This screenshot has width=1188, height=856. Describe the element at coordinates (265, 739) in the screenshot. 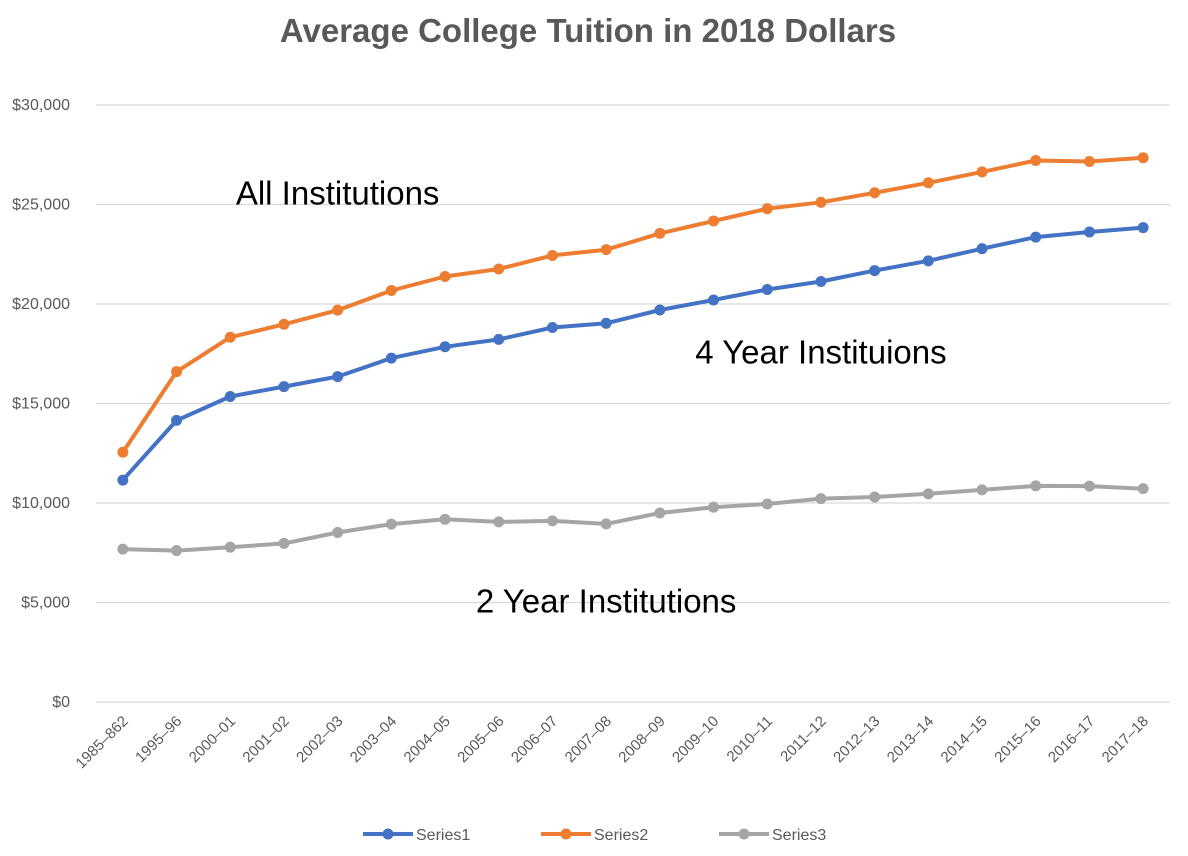

I see `x-tick-label: 2001–02` at that location.